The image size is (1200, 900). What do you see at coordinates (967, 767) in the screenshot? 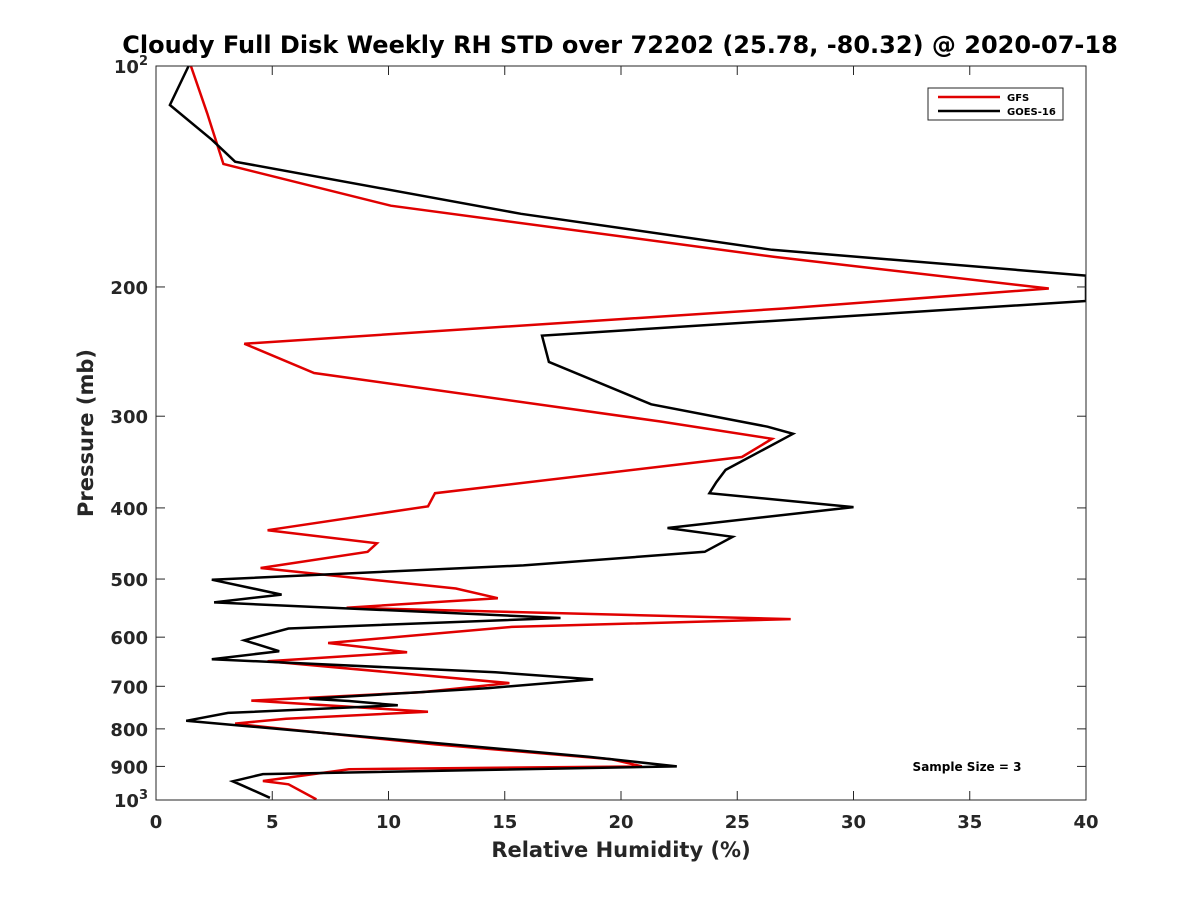
I see `sample-size-annotation: Sample Size = 3` at bounding box center [967, 767].